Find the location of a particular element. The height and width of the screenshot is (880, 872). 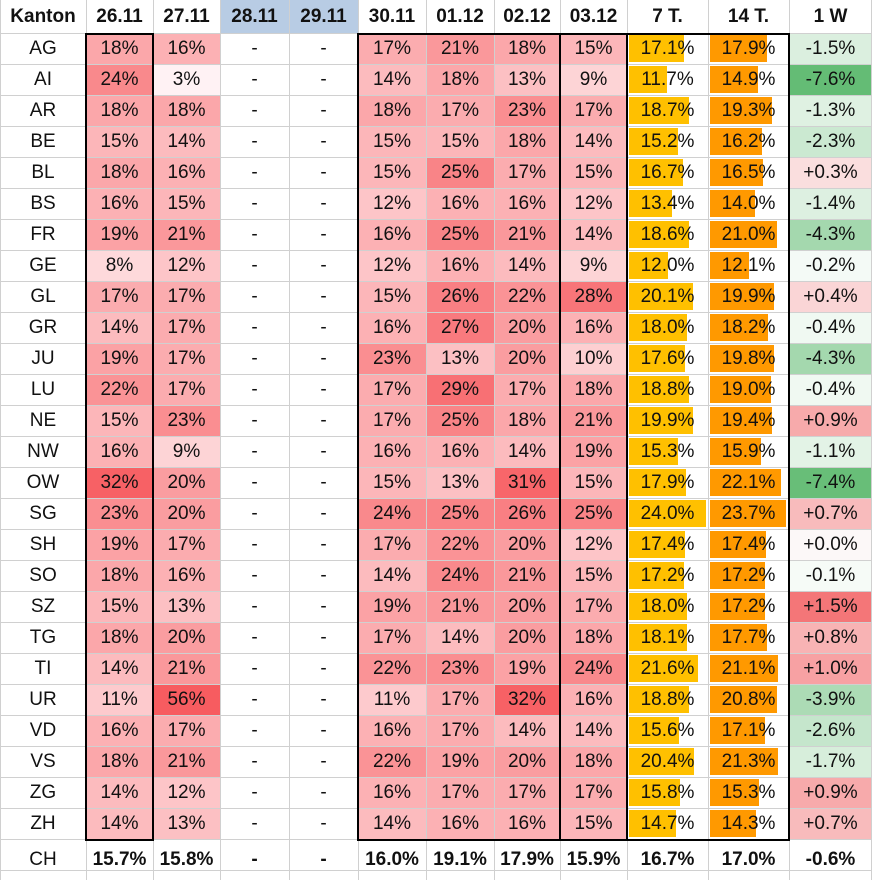

bar-cell-t14: 17.1% is located at coordinates (748, 730).